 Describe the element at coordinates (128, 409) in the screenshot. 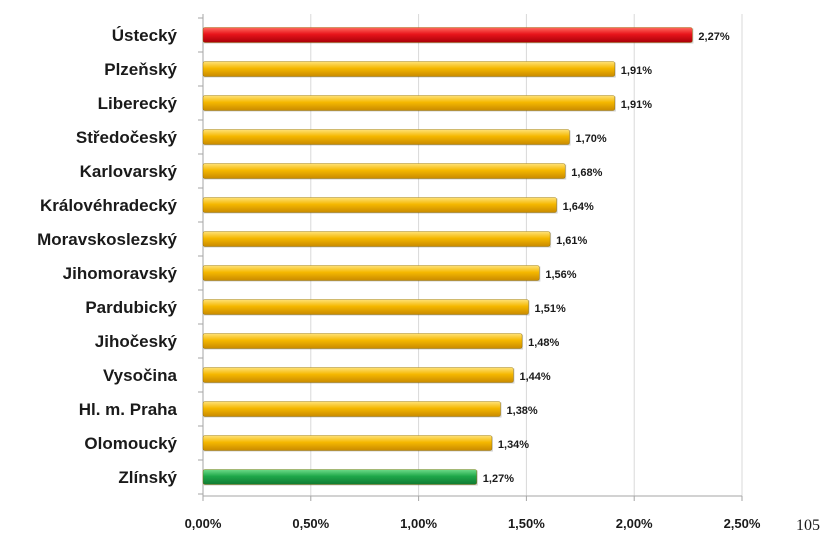

I see `category-label: Hl. m. Praha` at that location.